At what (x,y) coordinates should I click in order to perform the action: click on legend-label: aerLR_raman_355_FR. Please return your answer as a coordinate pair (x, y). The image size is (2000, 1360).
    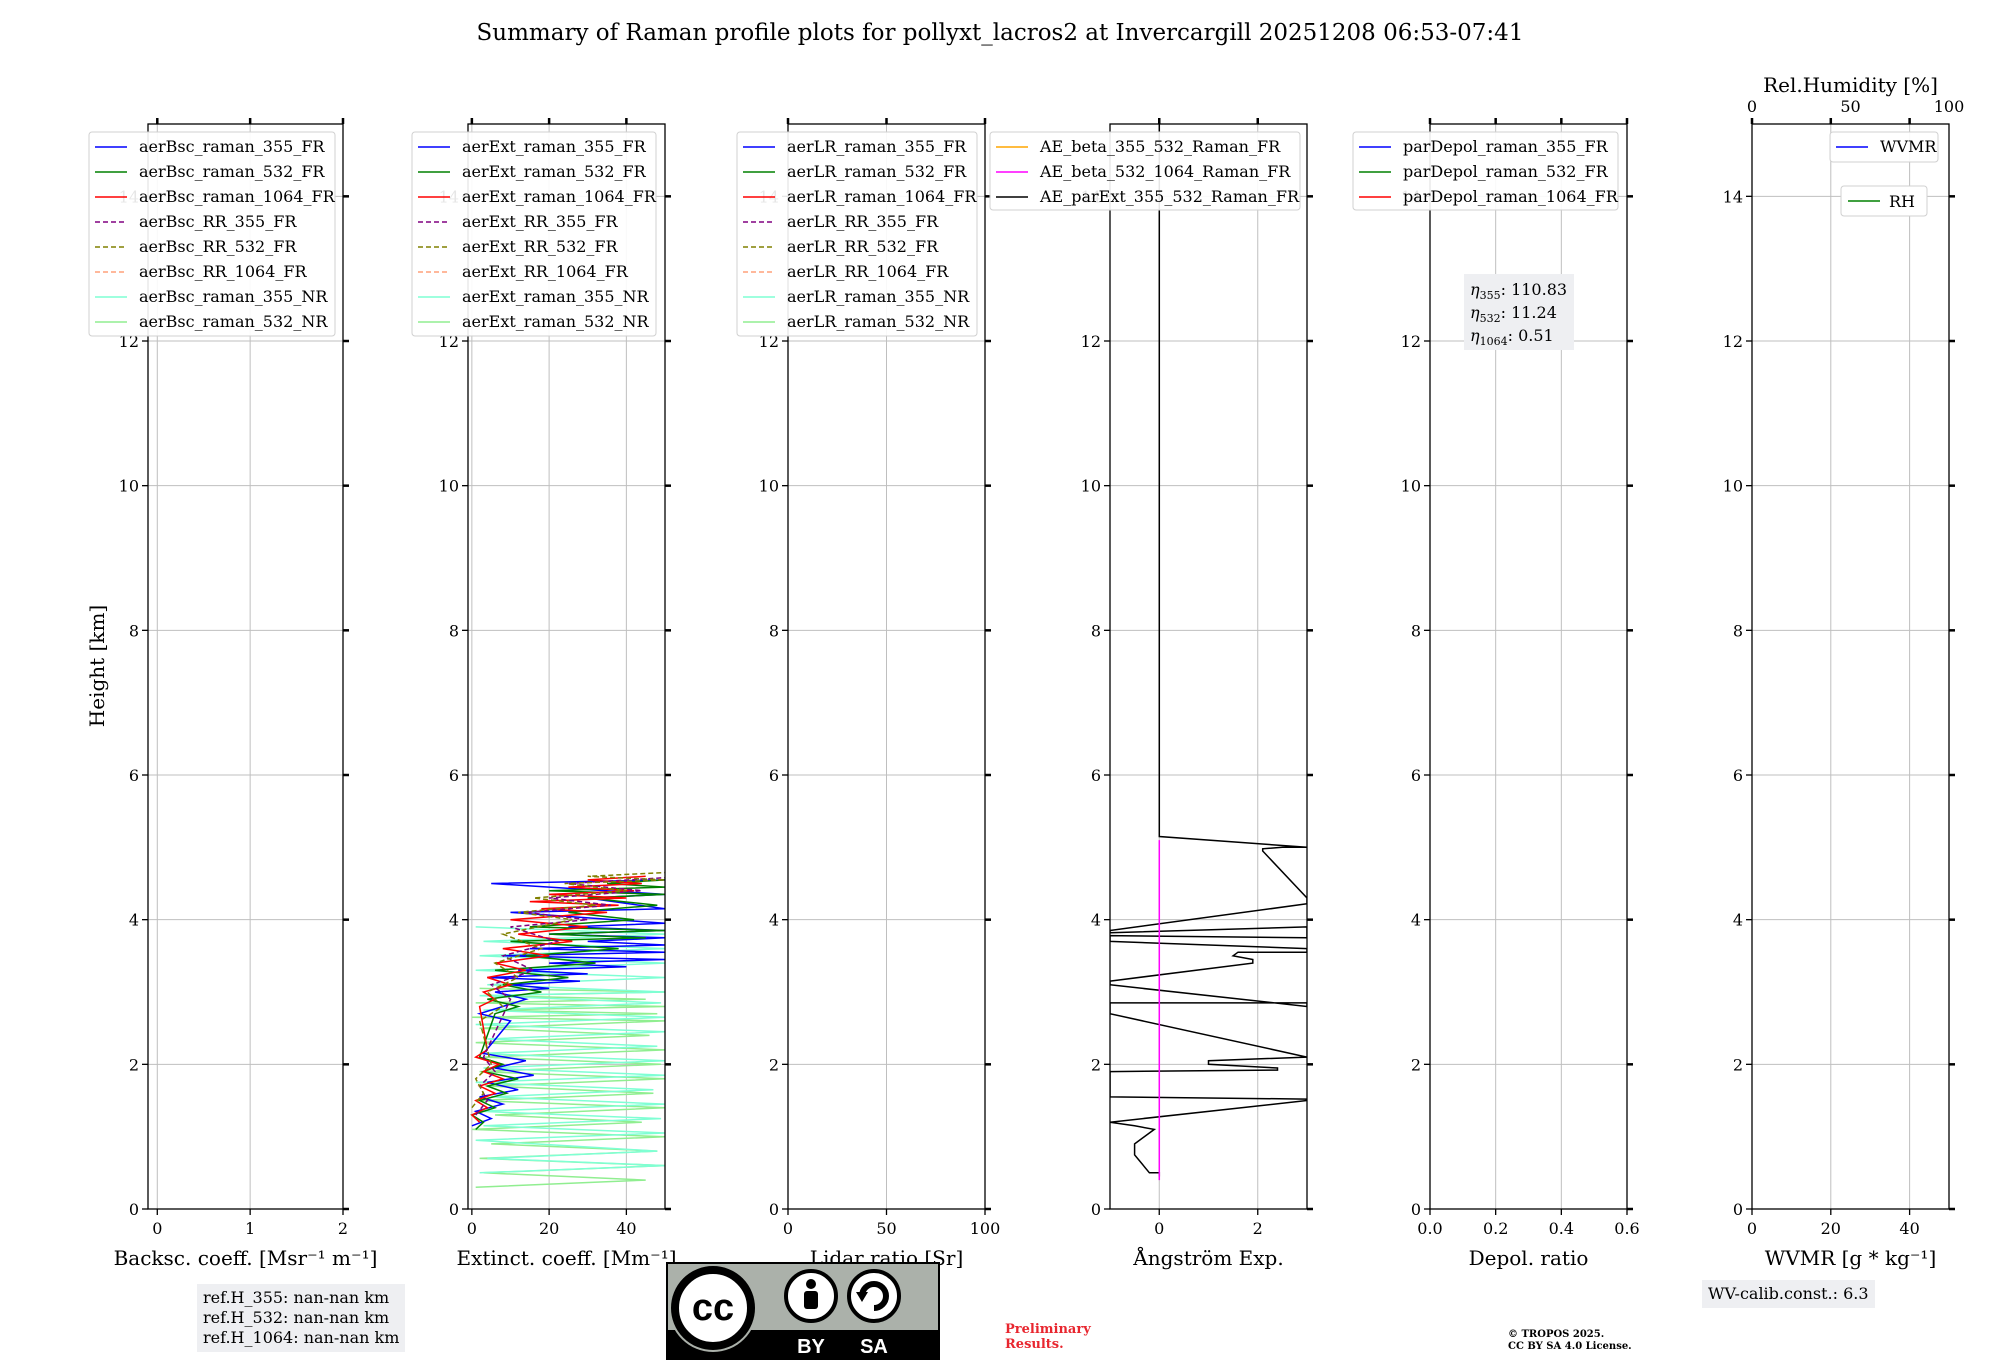
    Looking at the image, I should click on (877, 146).